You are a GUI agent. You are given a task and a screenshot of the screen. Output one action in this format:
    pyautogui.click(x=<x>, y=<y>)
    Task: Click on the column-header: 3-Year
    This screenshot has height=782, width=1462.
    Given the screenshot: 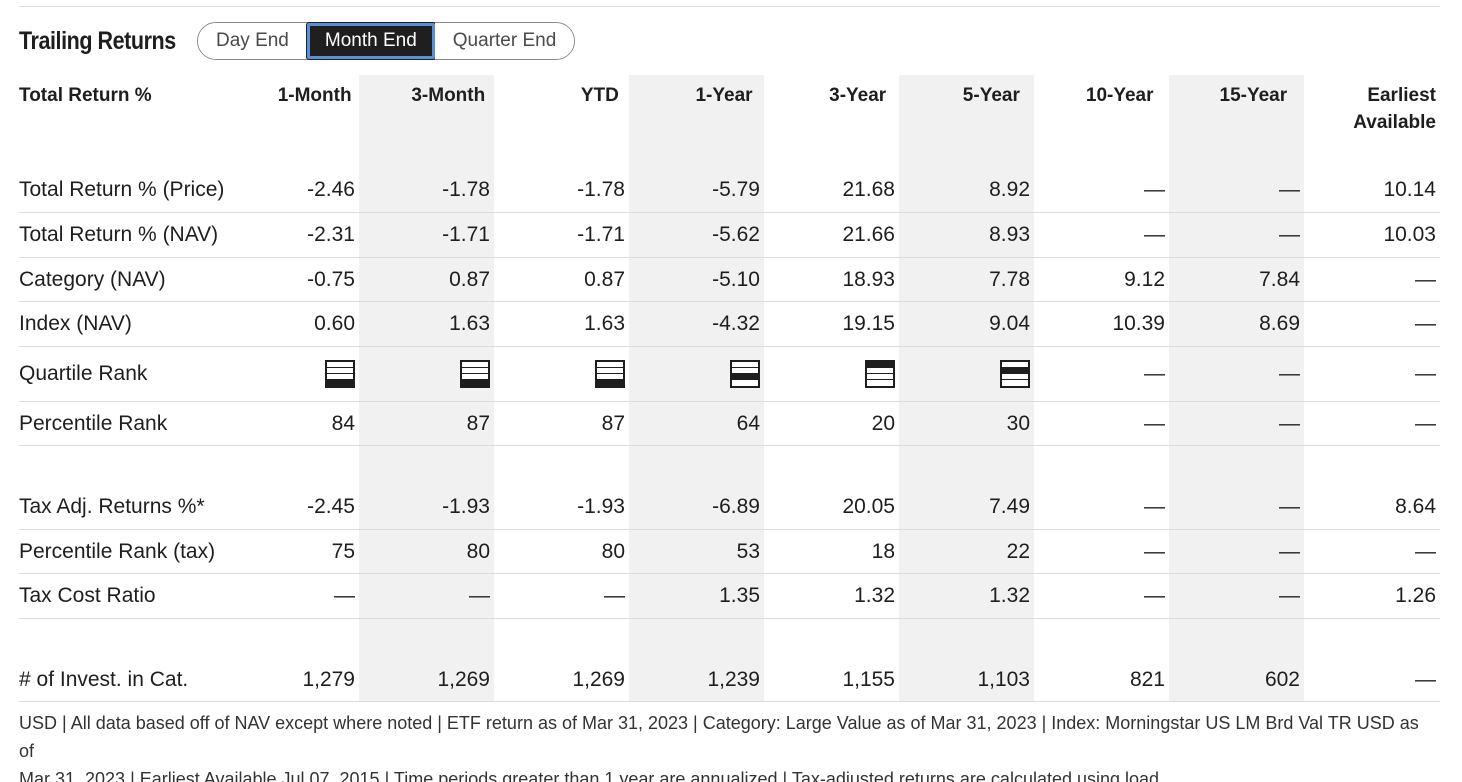 What is the action you would take?
    pyautogui.click(x=858, y=95)
    